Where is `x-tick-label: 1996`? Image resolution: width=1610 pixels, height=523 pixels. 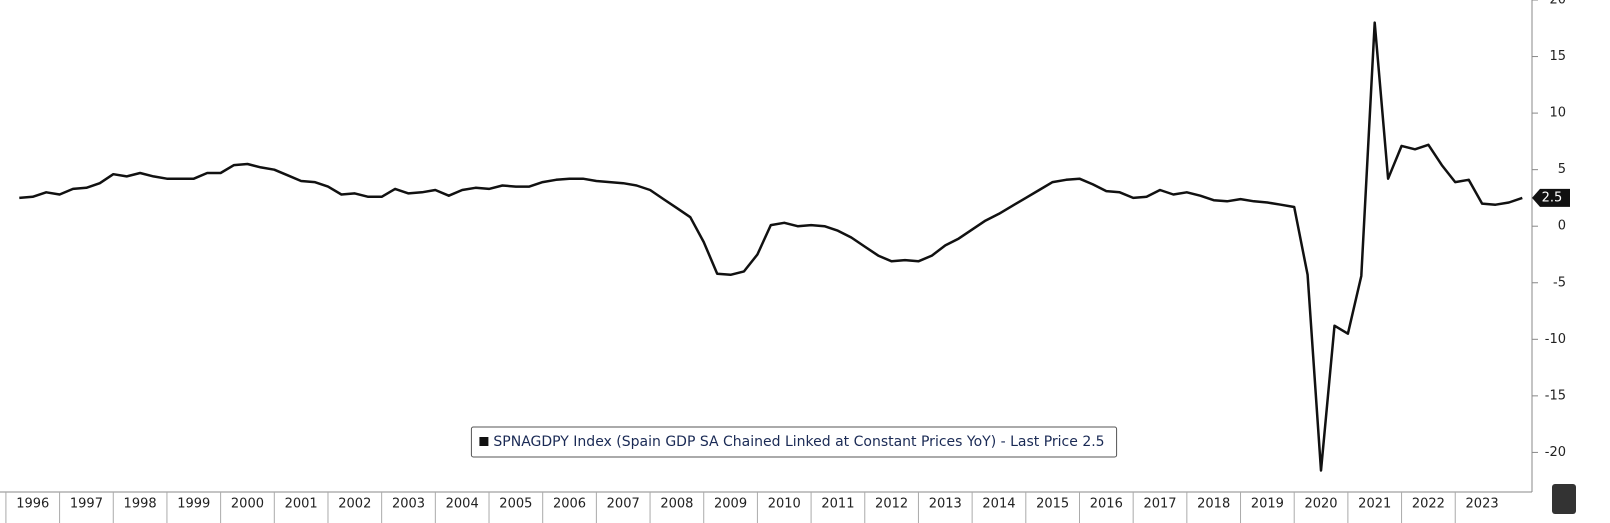 x-tick-label: 1996 is located at coordinates (32, 504).